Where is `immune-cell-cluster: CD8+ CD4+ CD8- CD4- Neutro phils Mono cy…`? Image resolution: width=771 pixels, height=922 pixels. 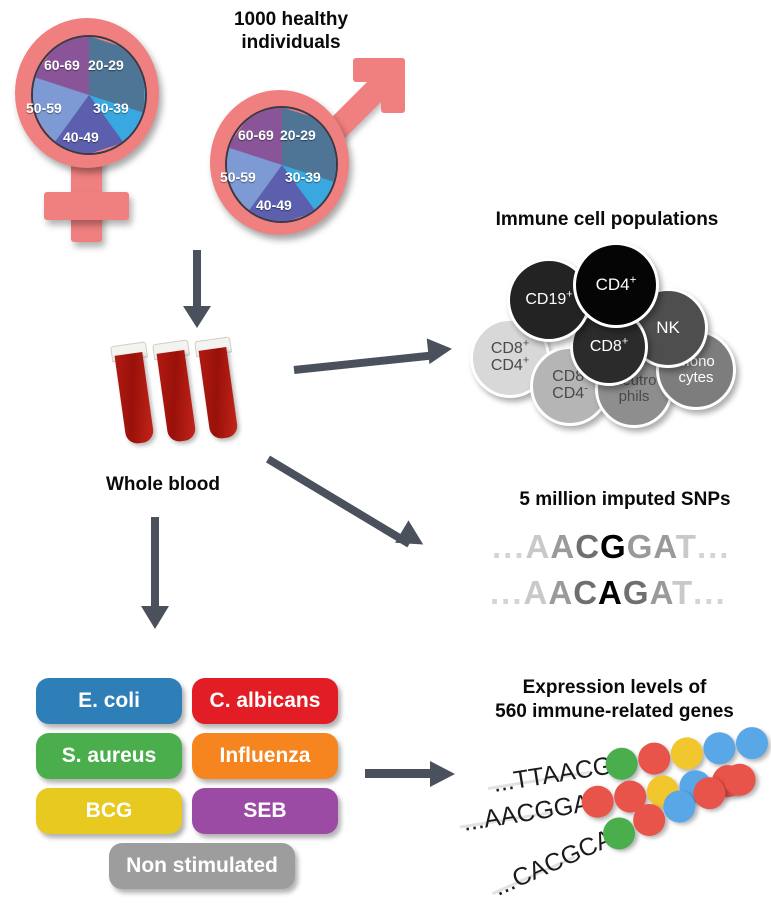
immune-cell-cluster: CD8+ CD4+ CD8- CD4- Neutro phils Mono cy… is located at coordinates (610, 334).